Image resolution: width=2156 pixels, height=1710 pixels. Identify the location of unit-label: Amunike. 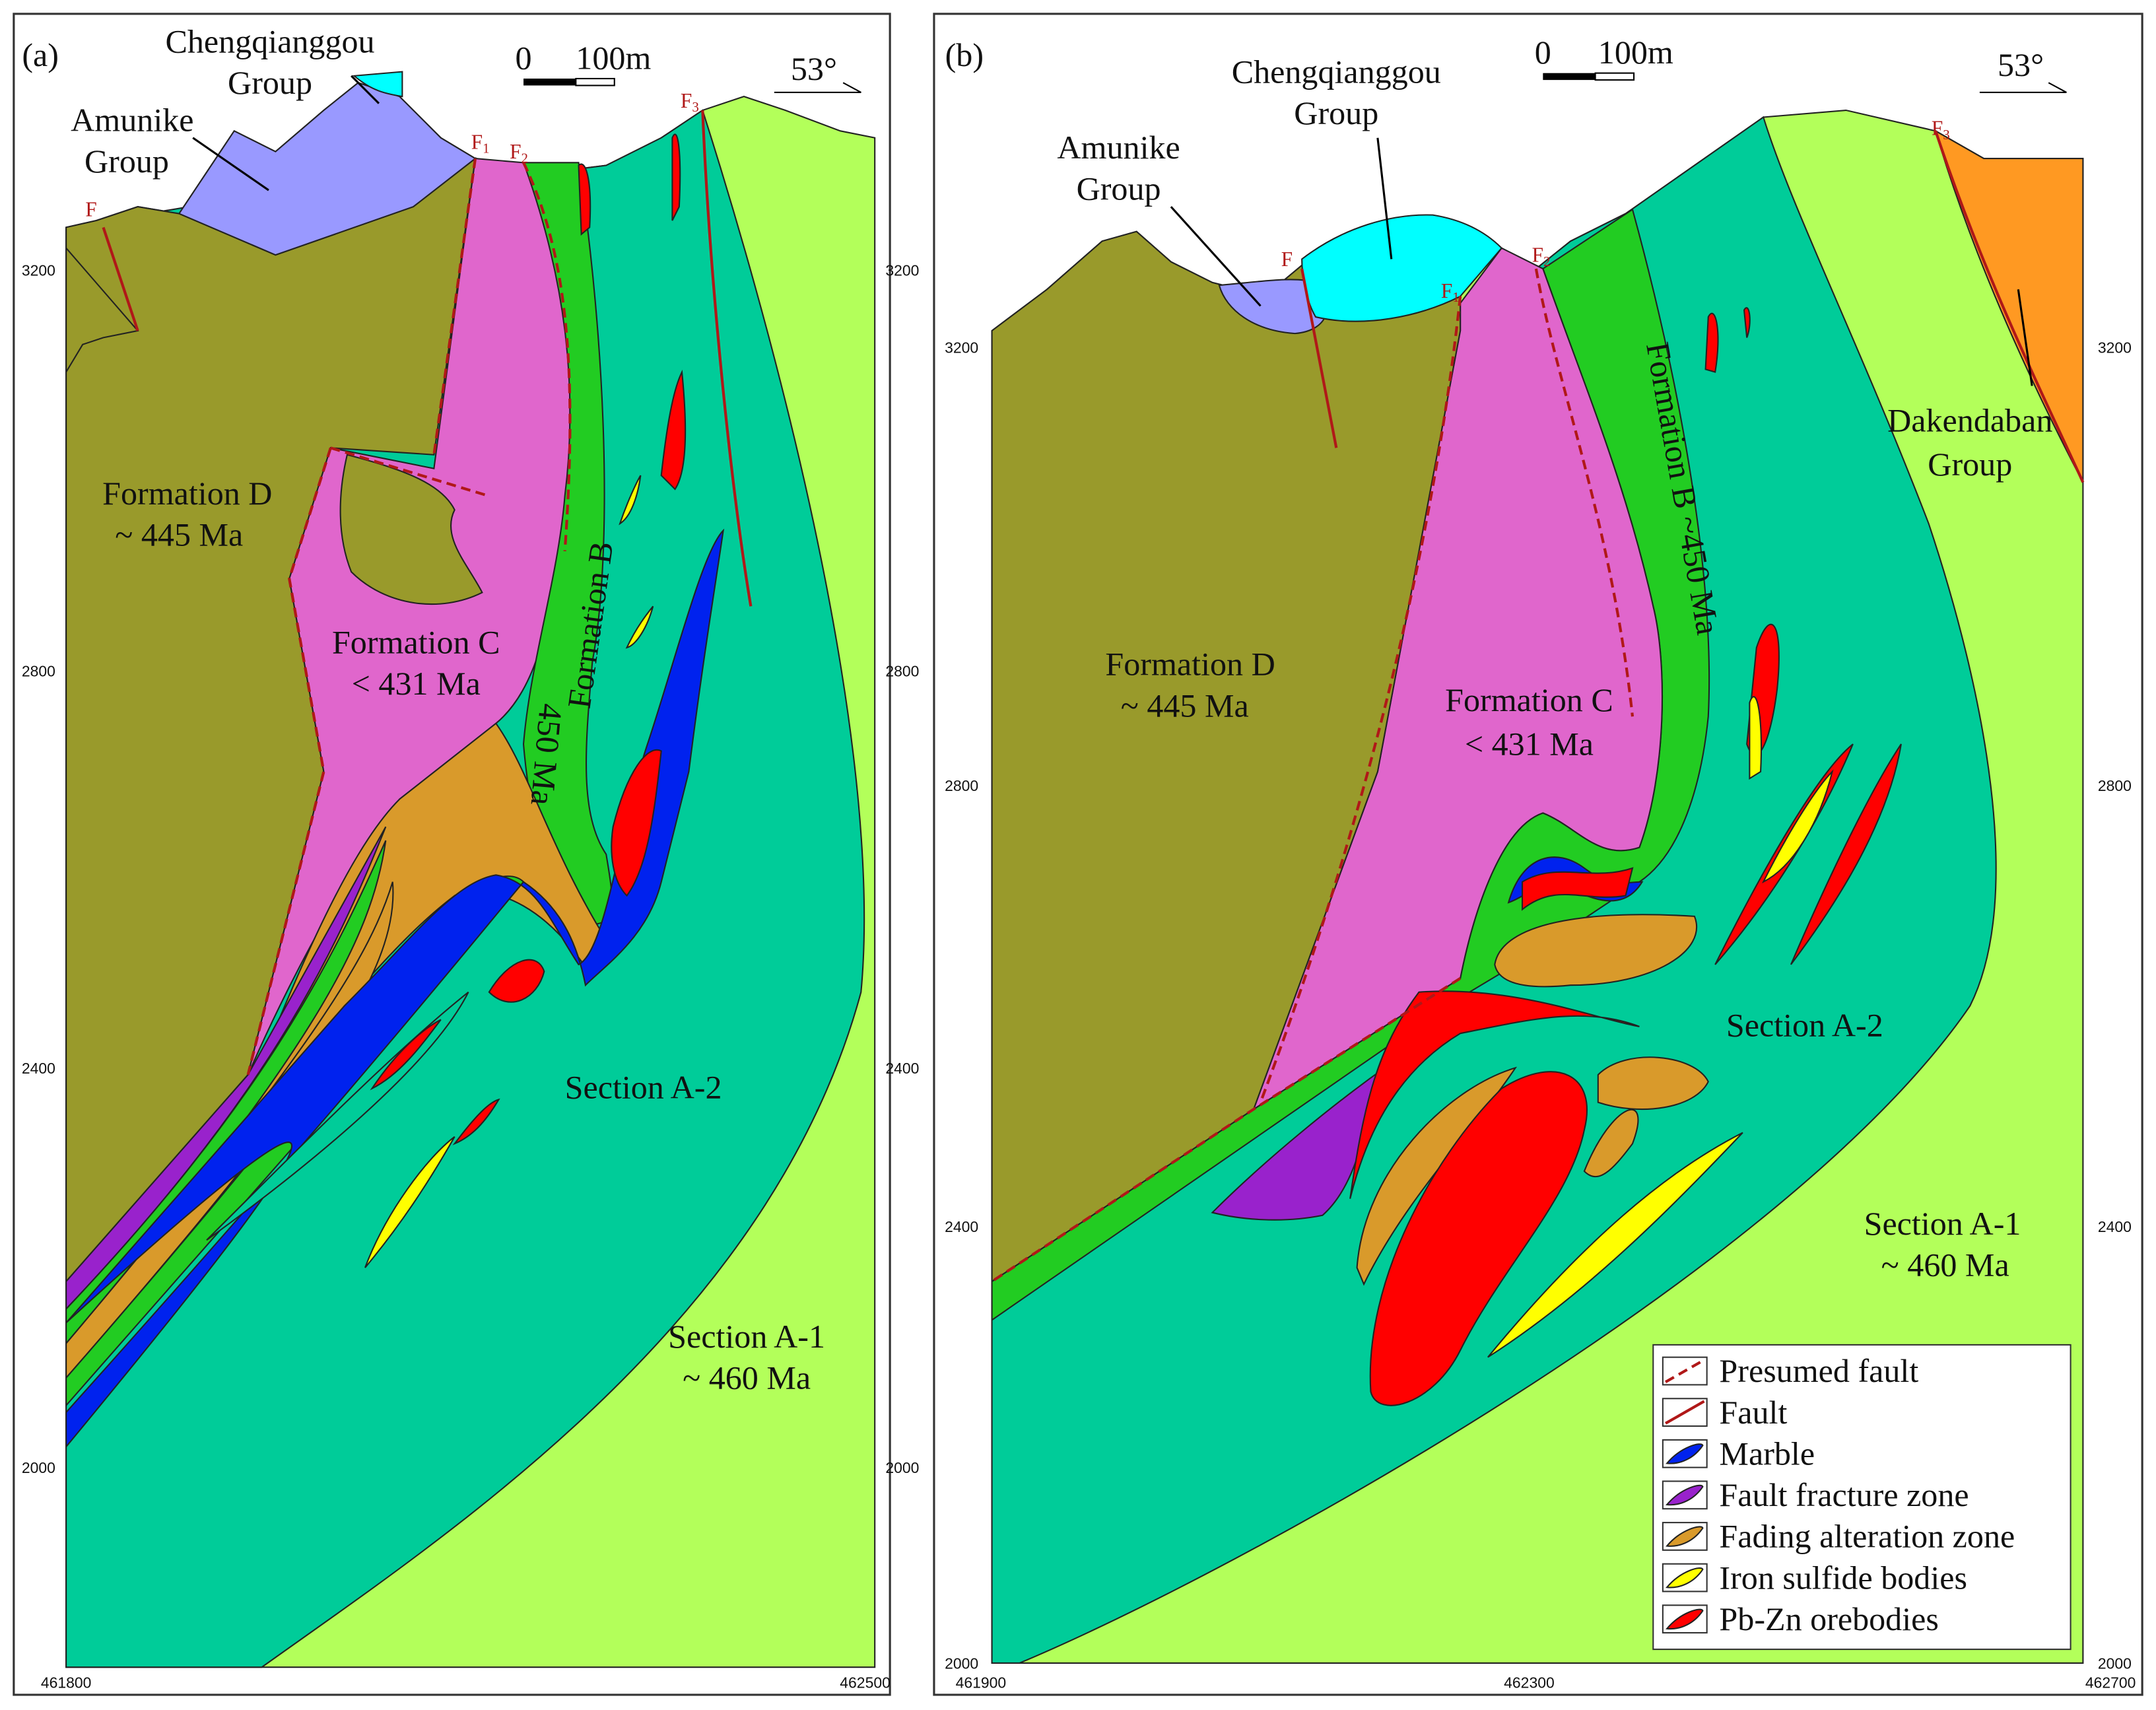
(132, 119).